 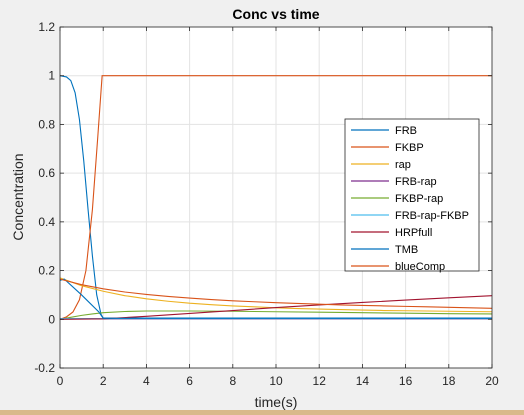 I want to click on series-line-tmb, so click(x=275, y=298).